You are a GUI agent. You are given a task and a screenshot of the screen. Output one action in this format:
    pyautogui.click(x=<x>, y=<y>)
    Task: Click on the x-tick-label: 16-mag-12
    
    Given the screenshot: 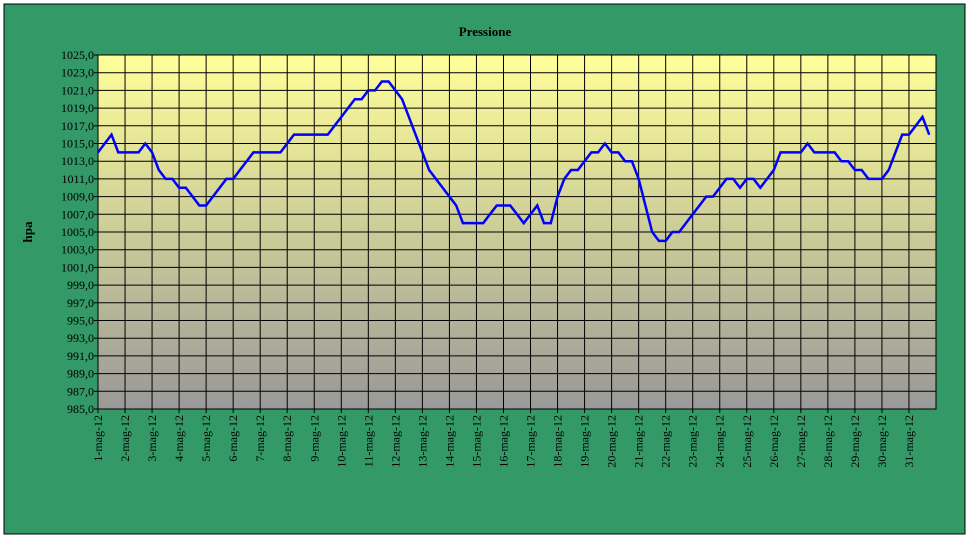 What is the action you would take?
    pyautogui.click(x=503, y=441)
    